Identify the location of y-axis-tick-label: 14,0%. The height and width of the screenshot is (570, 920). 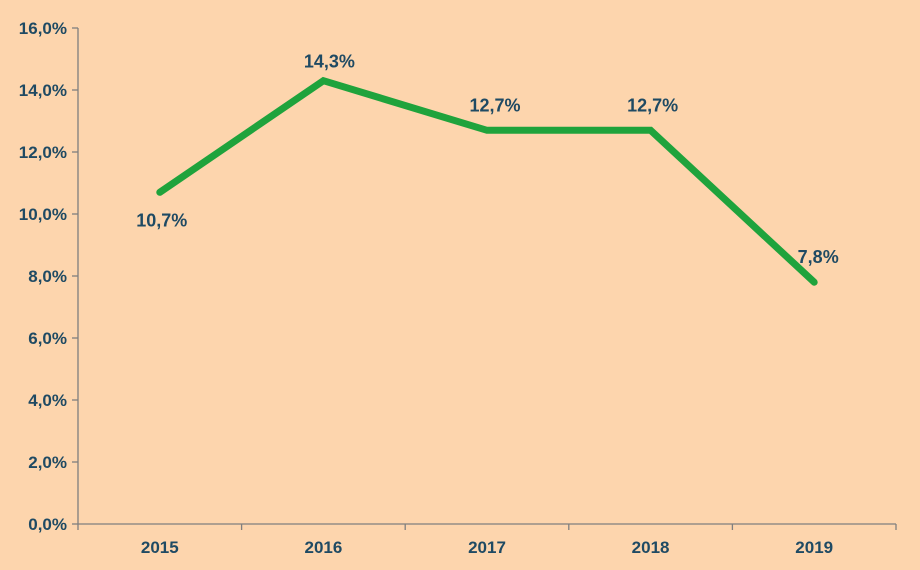
(43, 90).